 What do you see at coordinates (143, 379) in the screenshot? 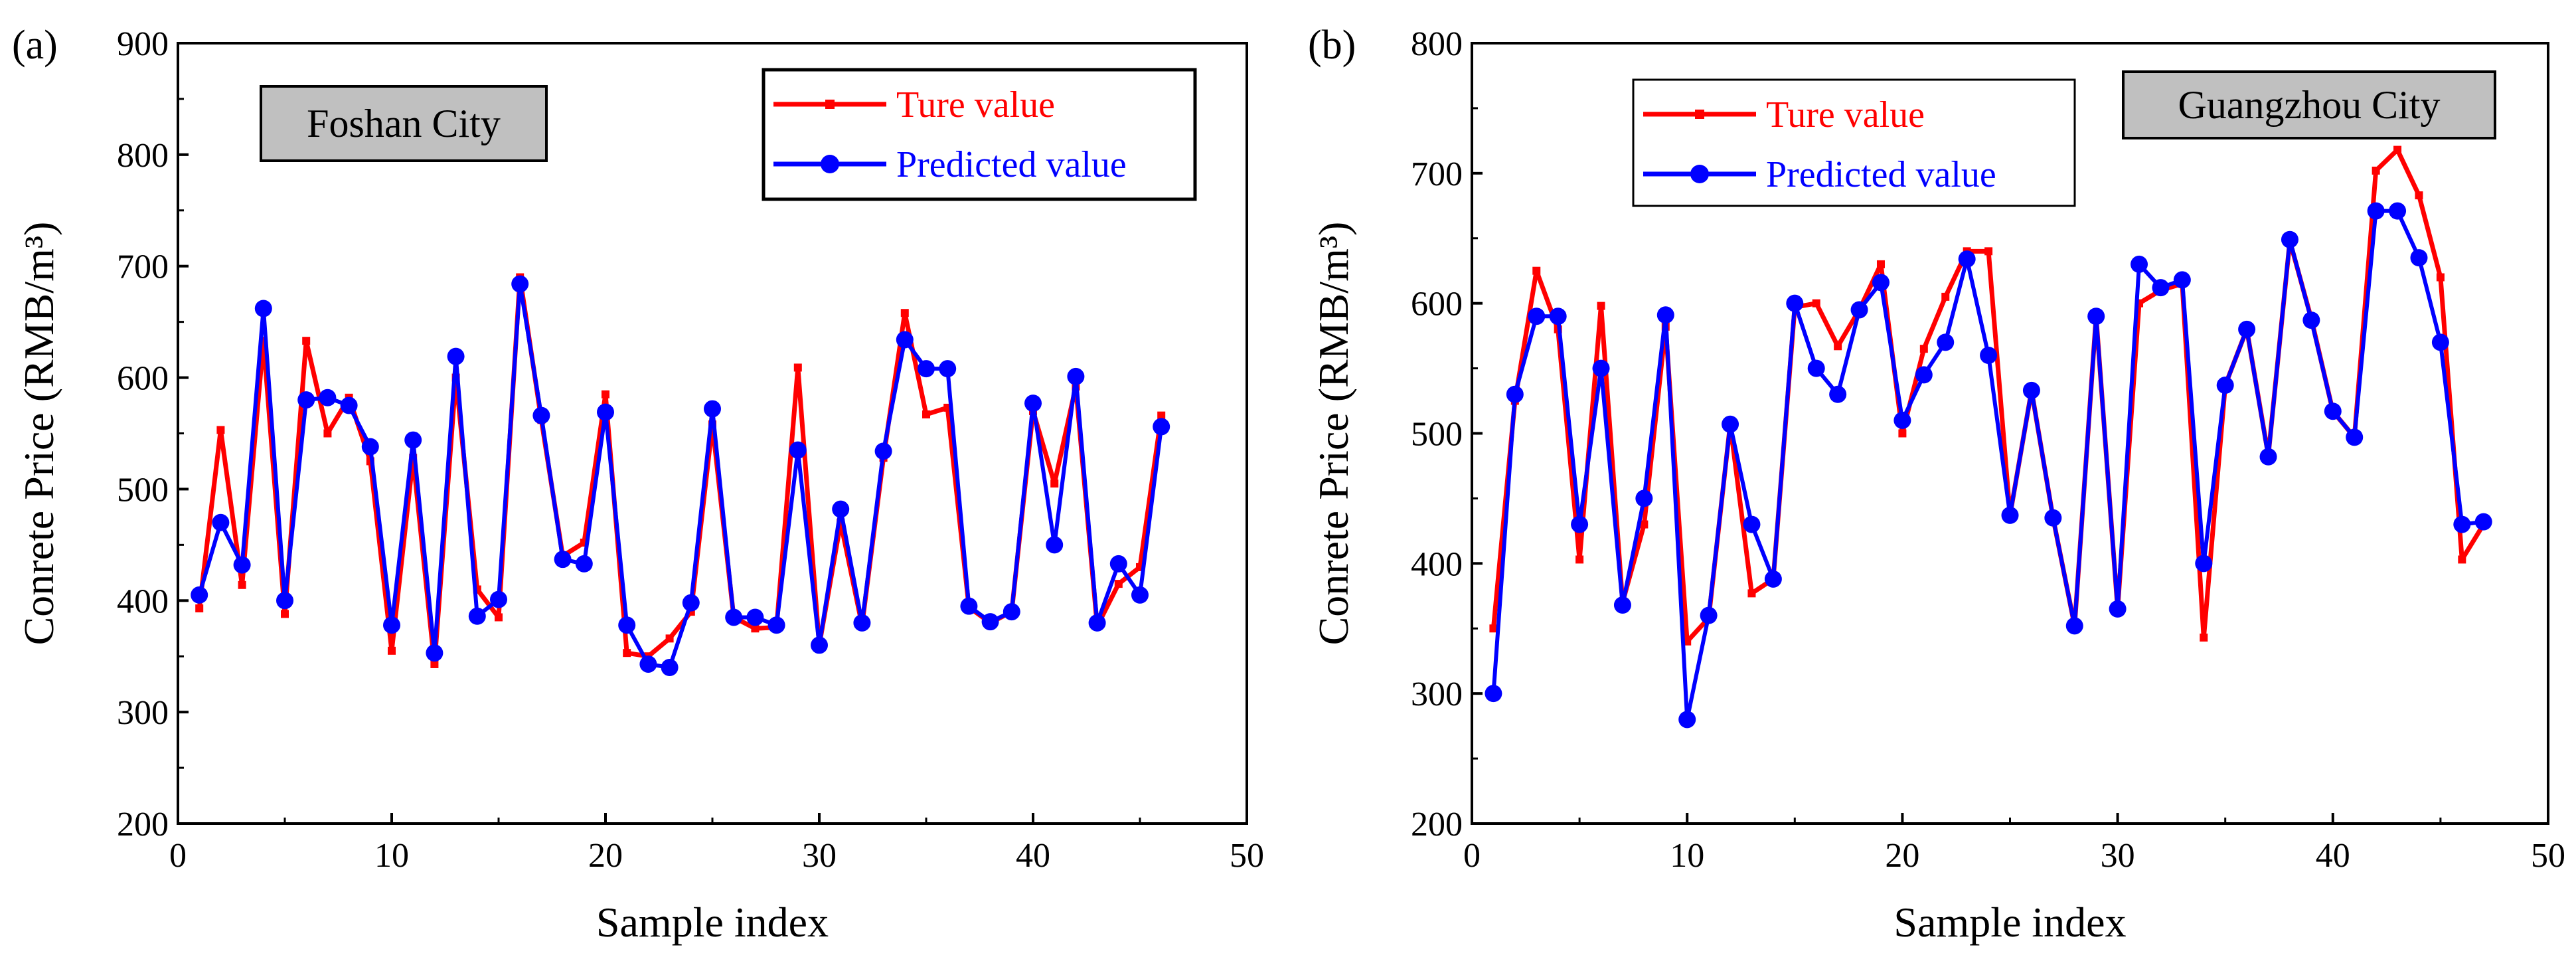
I see `y-tick-label: 600` at bounding box center [143, 379].